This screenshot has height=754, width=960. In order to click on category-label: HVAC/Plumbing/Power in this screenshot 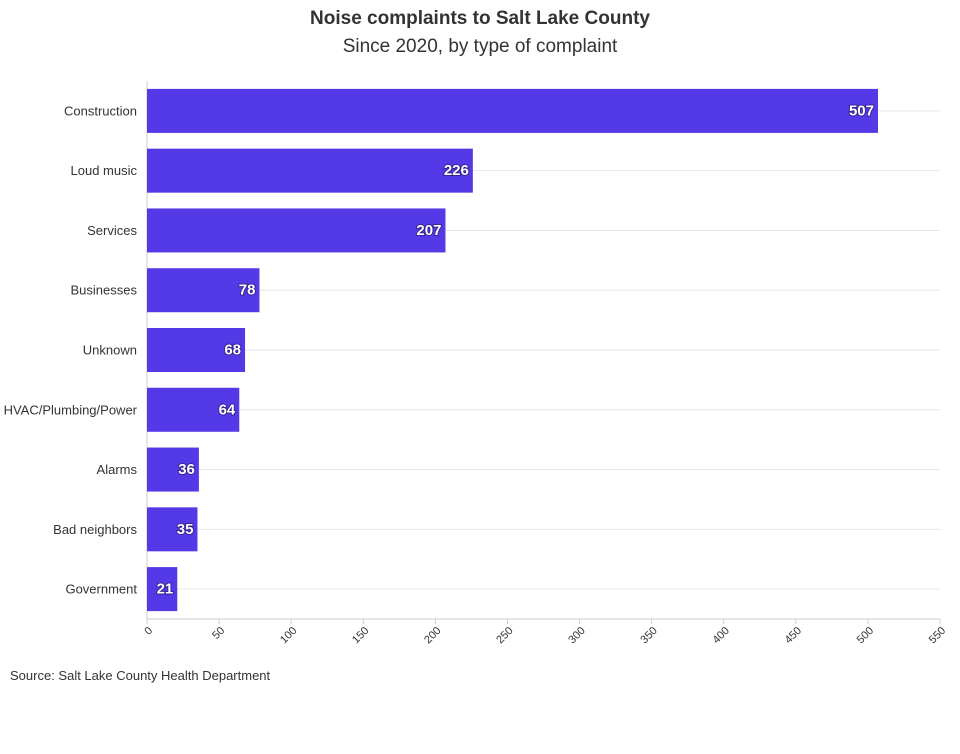, I will do `click(71, 409)`.